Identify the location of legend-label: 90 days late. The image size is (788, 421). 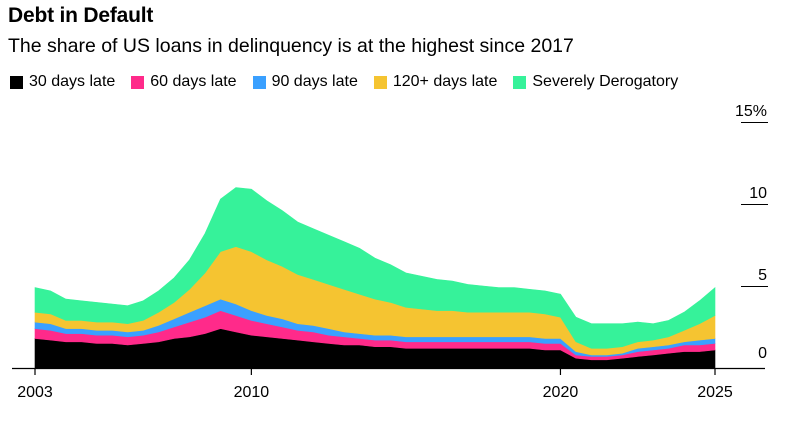
(314, 81).